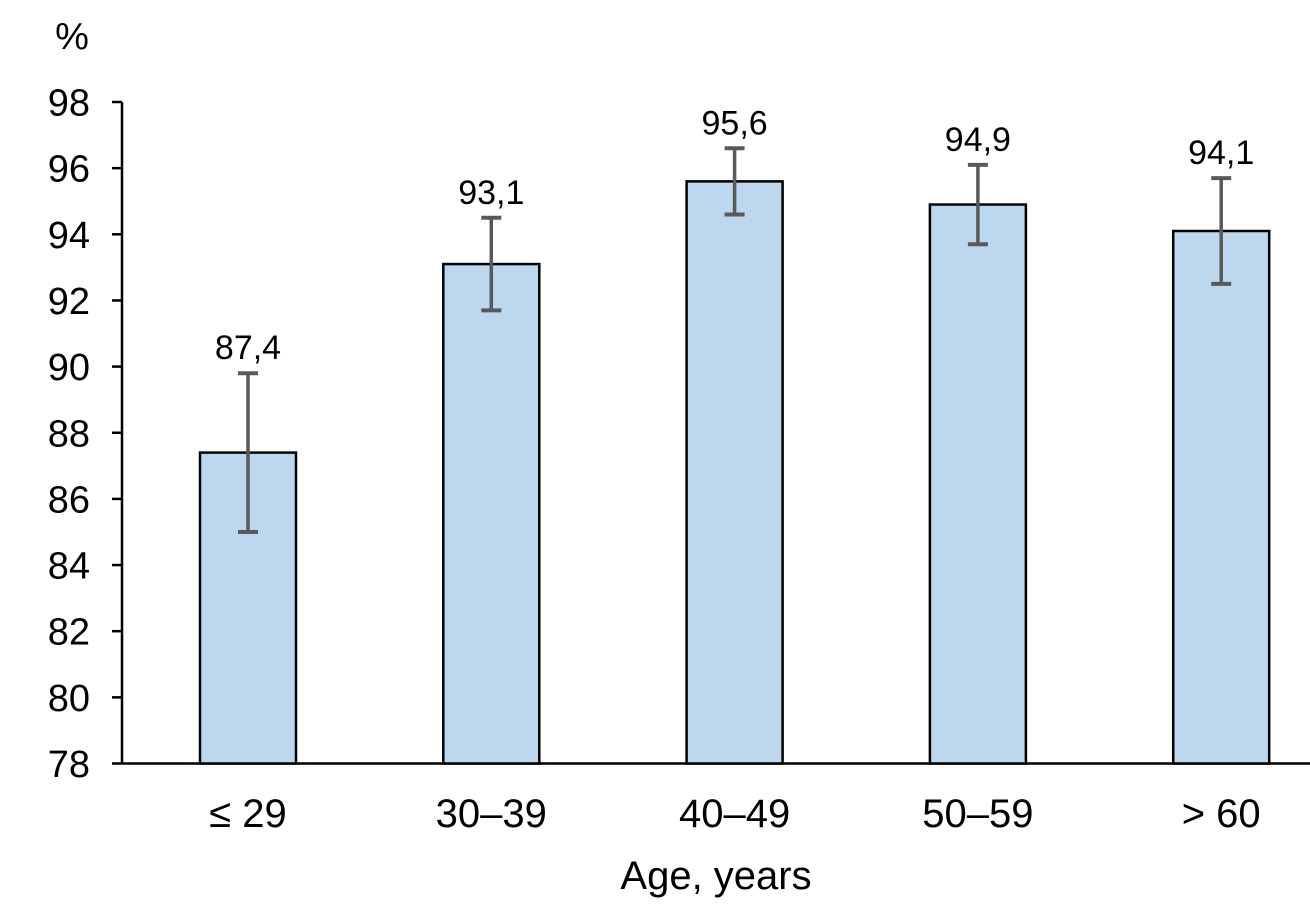 Image resolution: width=1310 pixels, height=911 pixels. Describe the element at coordinates (248, 814) in the screenshot. I see `category-label: ≤ 29` at that location.